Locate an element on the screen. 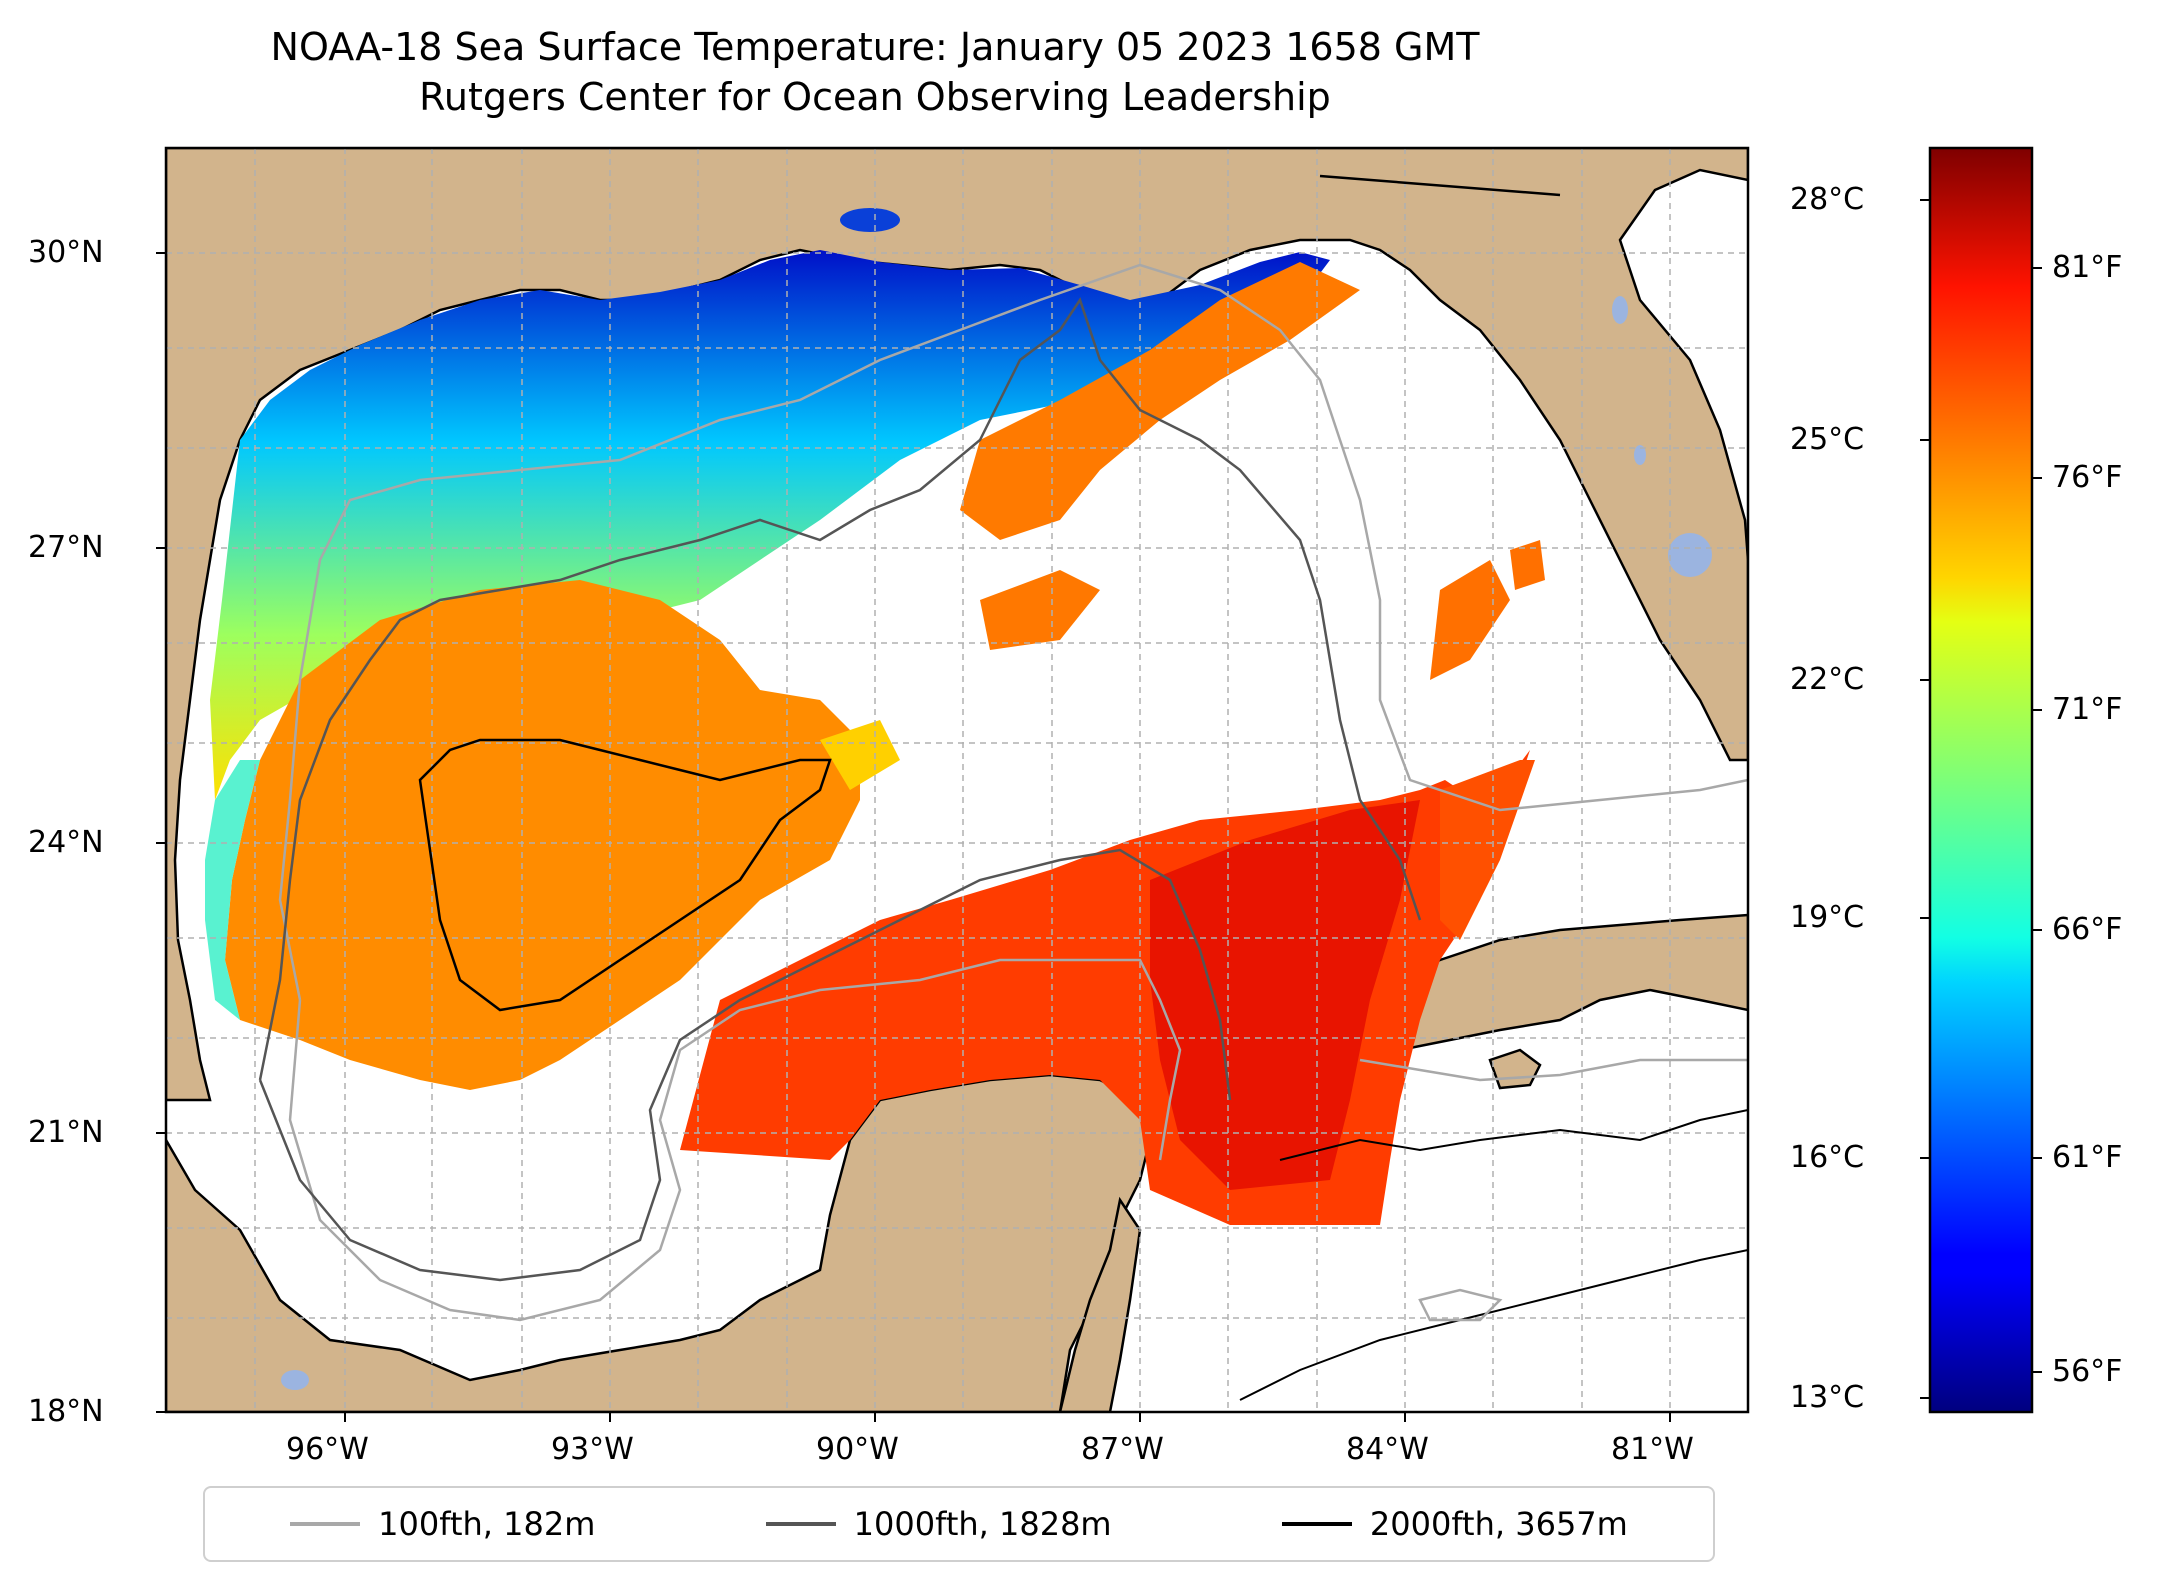 This screenshot has width=2160, height=1582. legend-label-1000fth: 1000fth, 1828m is located at coordinates (982, 1524).